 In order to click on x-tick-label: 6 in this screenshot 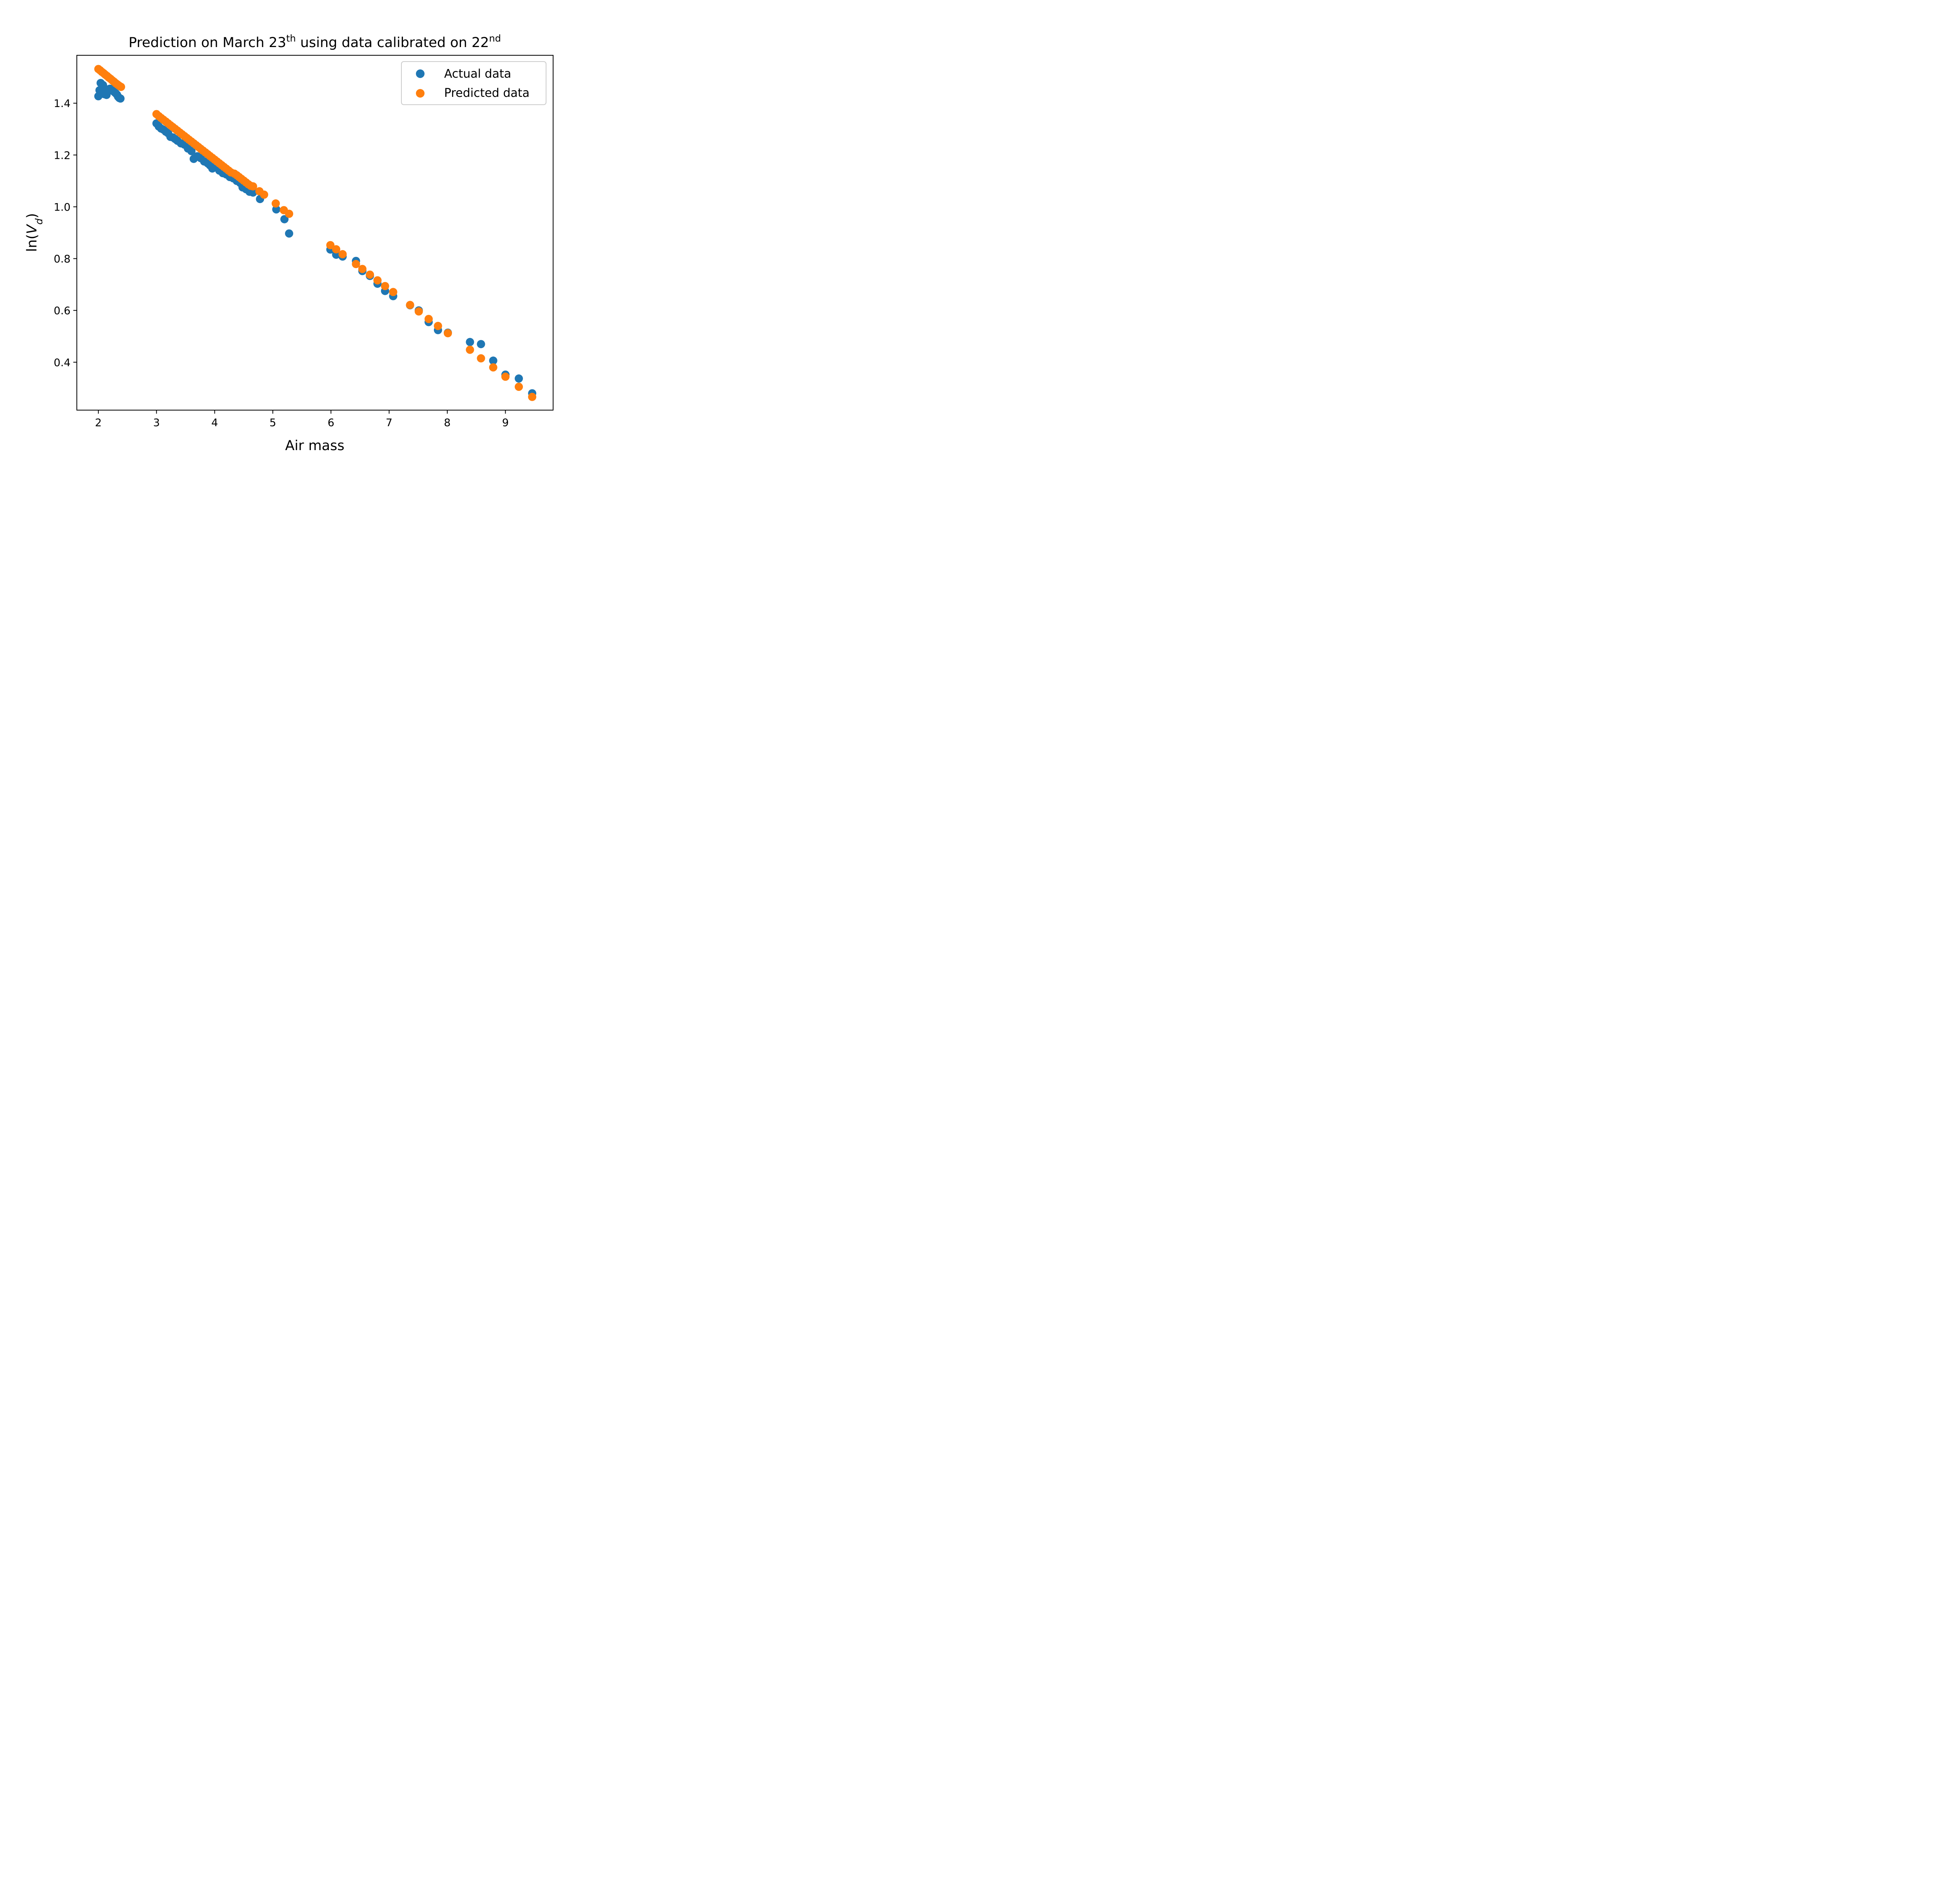, I will do `click(331, 423)`.